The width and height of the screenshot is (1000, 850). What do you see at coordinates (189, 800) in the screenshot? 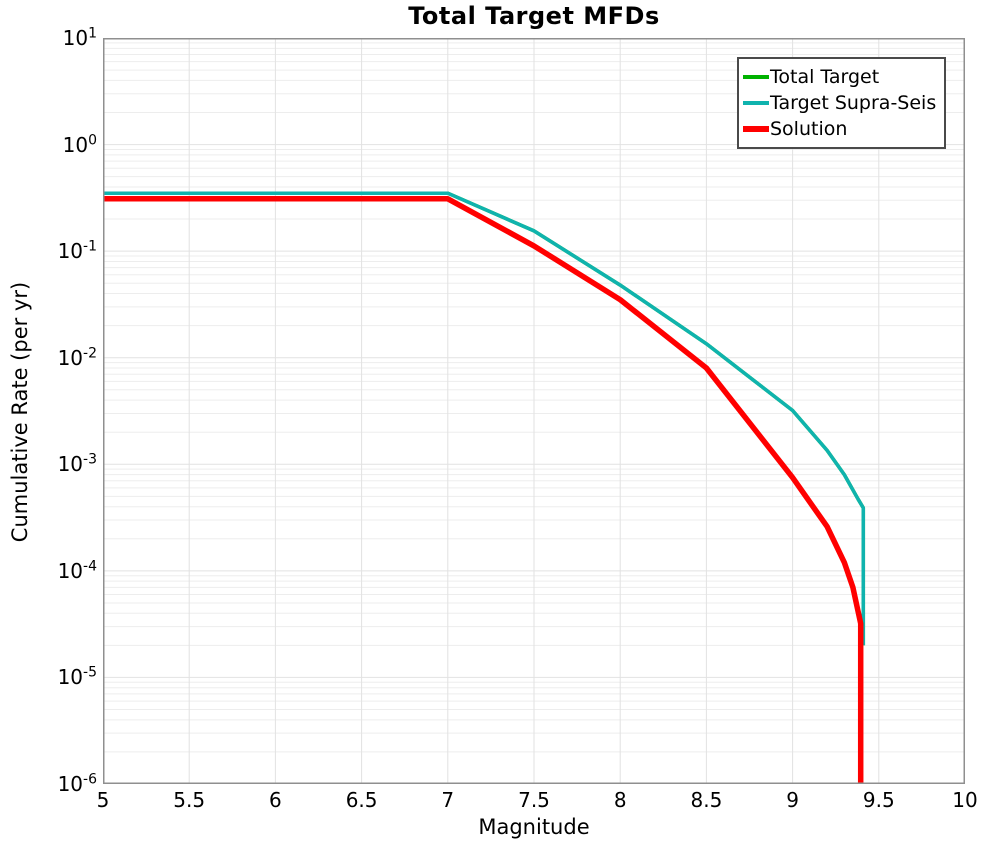
I see `x-tick-label: 5.5` at bounding box center [189, 800].